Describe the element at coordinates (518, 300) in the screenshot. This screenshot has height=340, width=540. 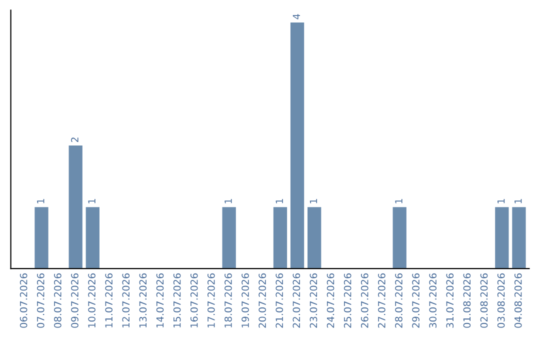
I see `x-tick-label: 04.08.2026` at that location.